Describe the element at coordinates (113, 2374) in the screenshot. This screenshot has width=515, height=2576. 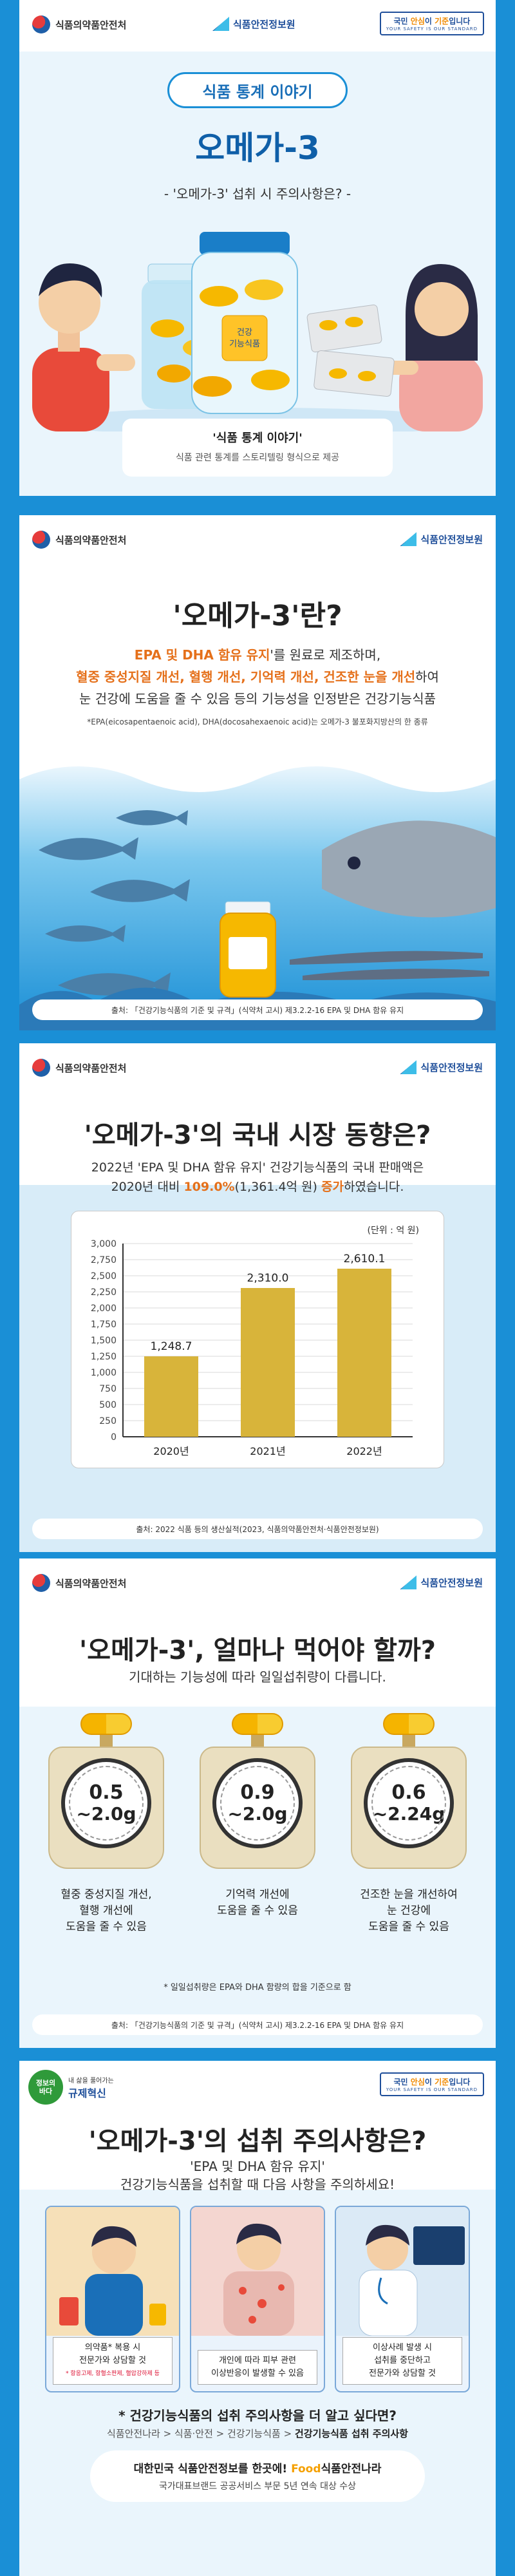
I see `caution-footnote: * 항응고제, 항혈소판제, 혈압강하제 등` at that location.